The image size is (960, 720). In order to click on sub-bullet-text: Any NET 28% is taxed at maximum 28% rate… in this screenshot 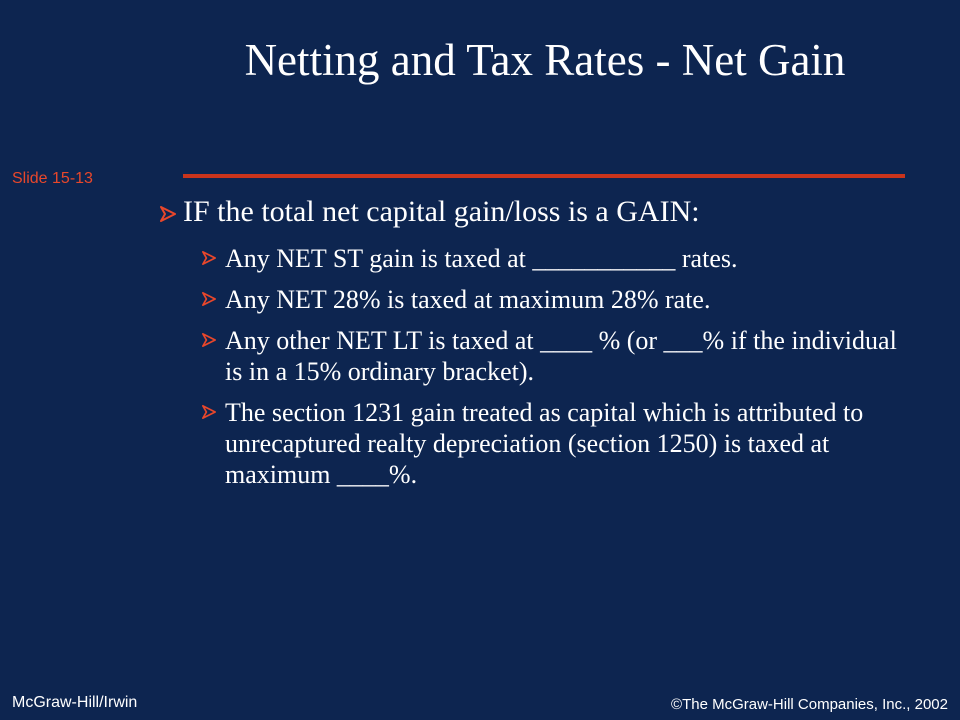, I will do `click(468, 299)`.